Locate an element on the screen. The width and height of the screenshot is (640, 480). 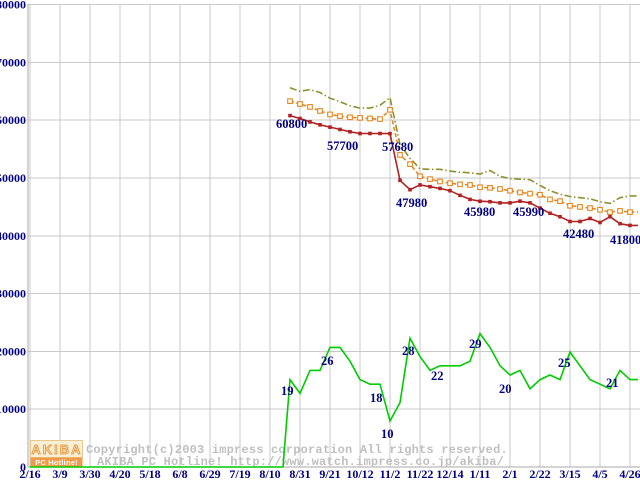
logo-strip is located at coordinates (56, 462).